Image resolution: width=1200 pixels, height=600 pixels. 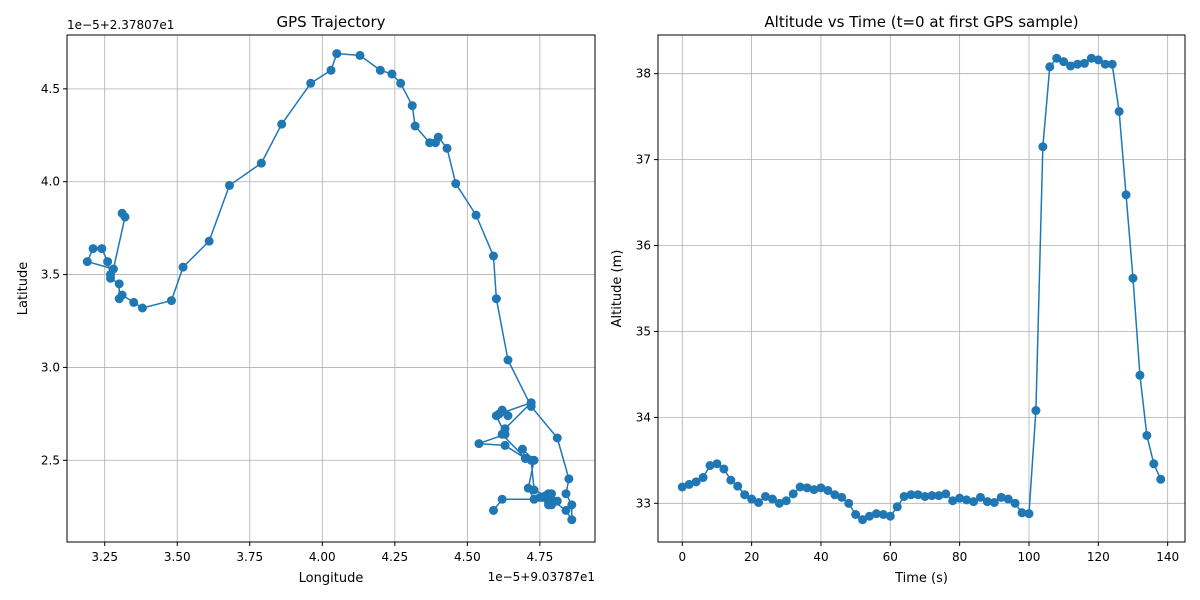 I want to click on y-tick-label: 37, so click(x=643, y=160).